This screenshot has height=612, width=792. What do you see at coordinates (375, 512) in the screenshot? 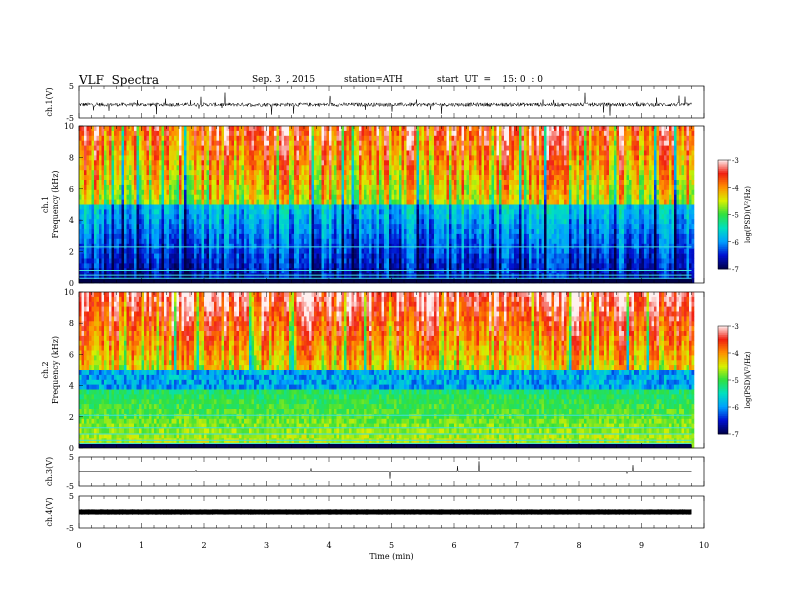
I see `ch4-waveform-panel: 5 -5 ch.4(V)` at bounding box center [375, 512].